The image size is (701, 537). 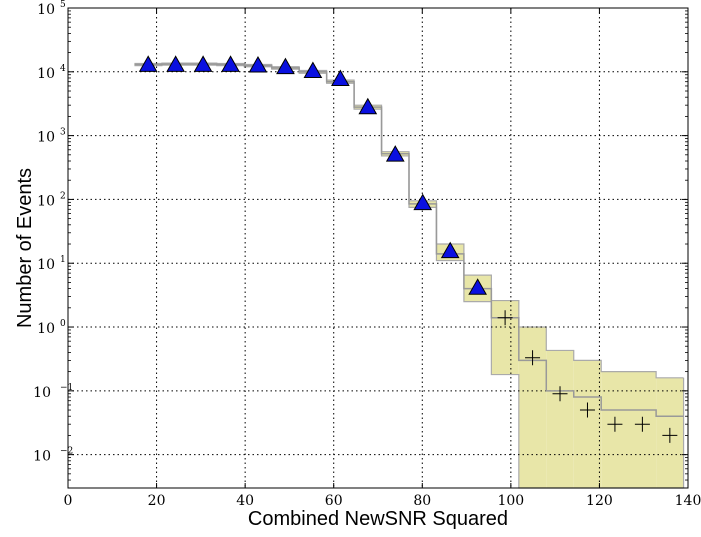 What do you see at coordinates (510, 501) in the screenshot?
I see `x-tick-label: 100` at bounding box center [510, 501].